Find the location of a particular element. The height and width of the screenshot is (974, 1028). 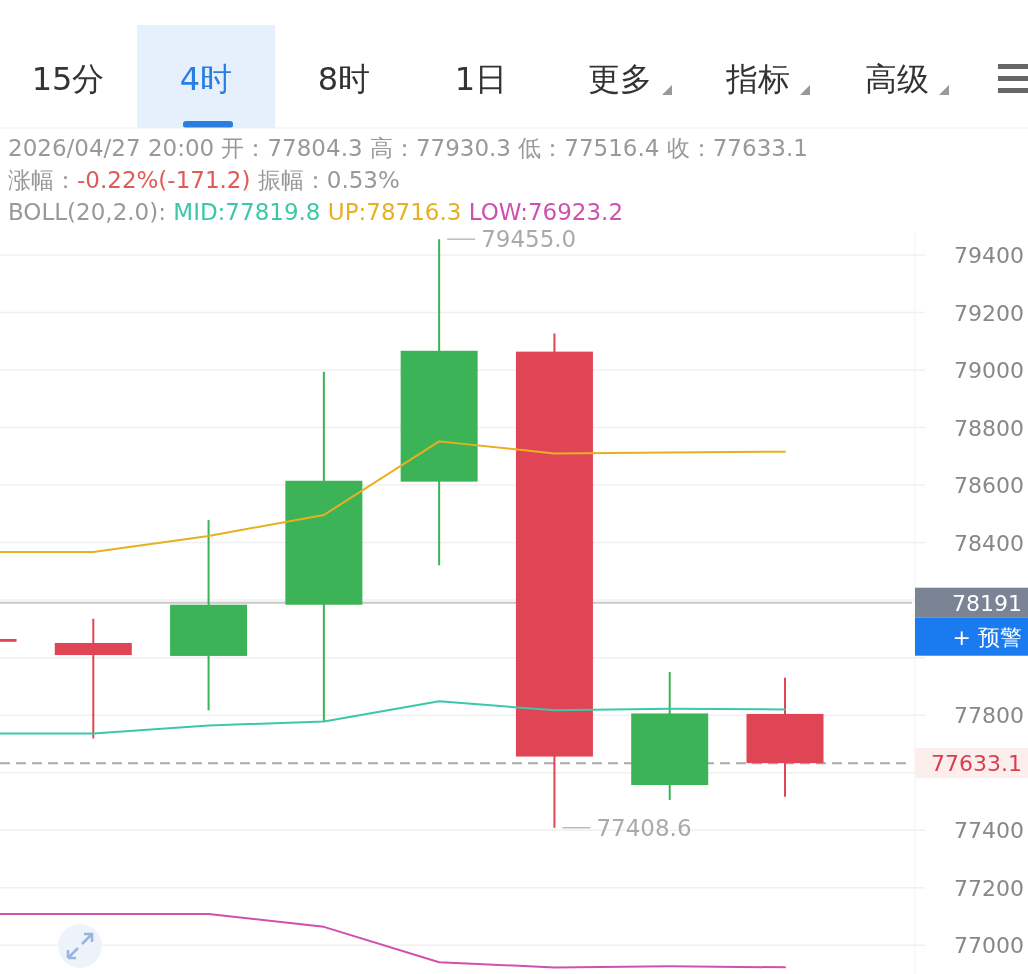

text: 1日 is located at coordinates (481, 79).